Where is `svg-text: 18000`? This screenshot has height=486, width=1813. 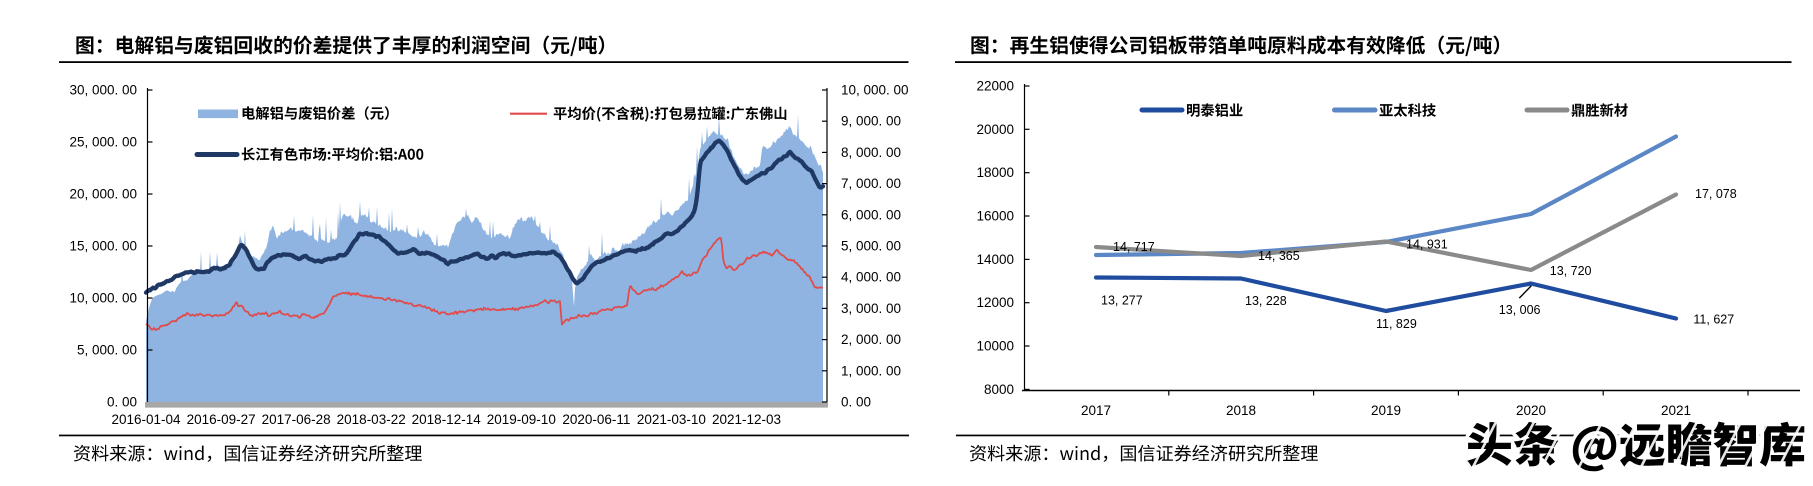
svg-text: 18000 is located at coordinates (995, 172).